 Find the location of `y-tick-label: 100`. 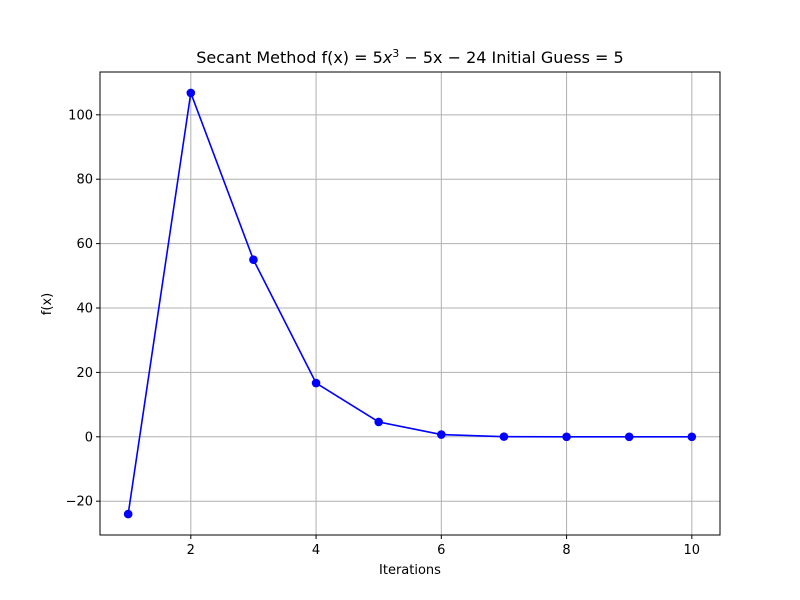

y-tick-label: 100 is located at coordinates (80, 115).